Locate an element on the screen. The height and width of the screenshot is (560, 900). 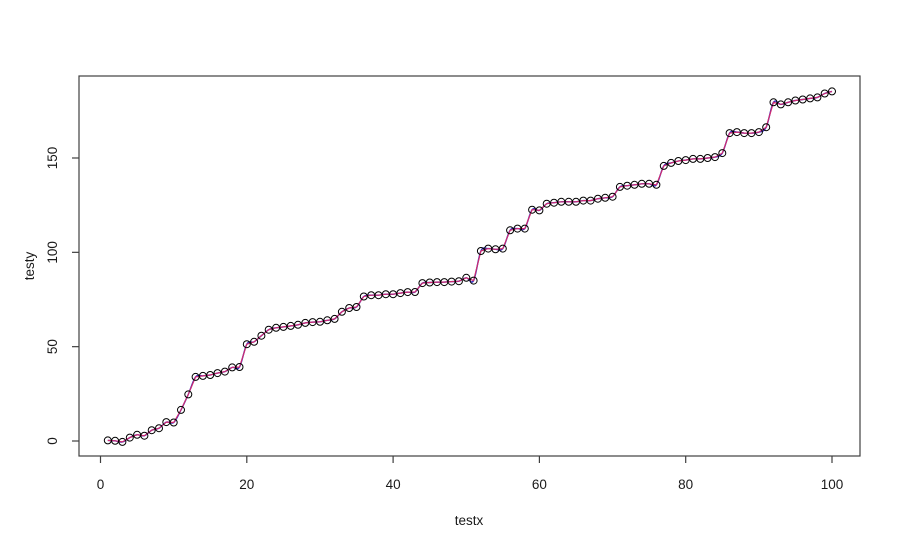
y-tick-label: 100 is located at coordinates (52, 252).